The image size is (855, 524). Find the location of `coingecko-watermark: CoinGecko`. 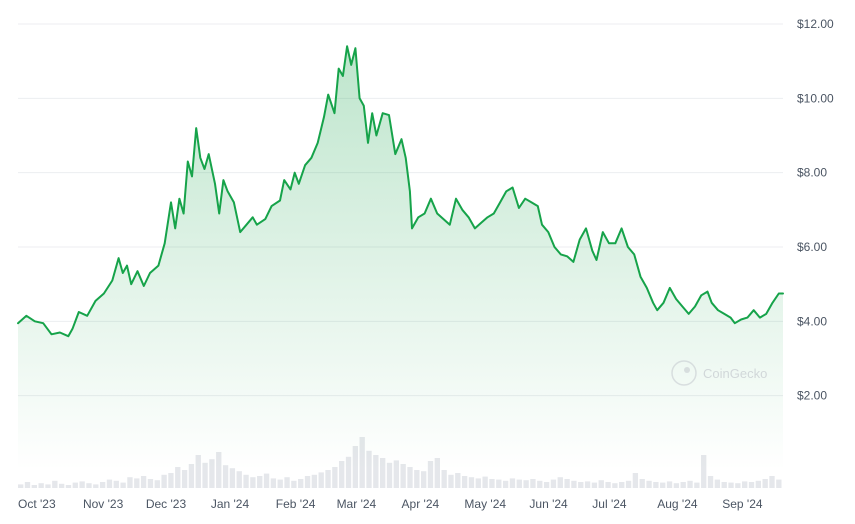

coingecko-watermark: CoinGecko is located at coordinates (719, 373).